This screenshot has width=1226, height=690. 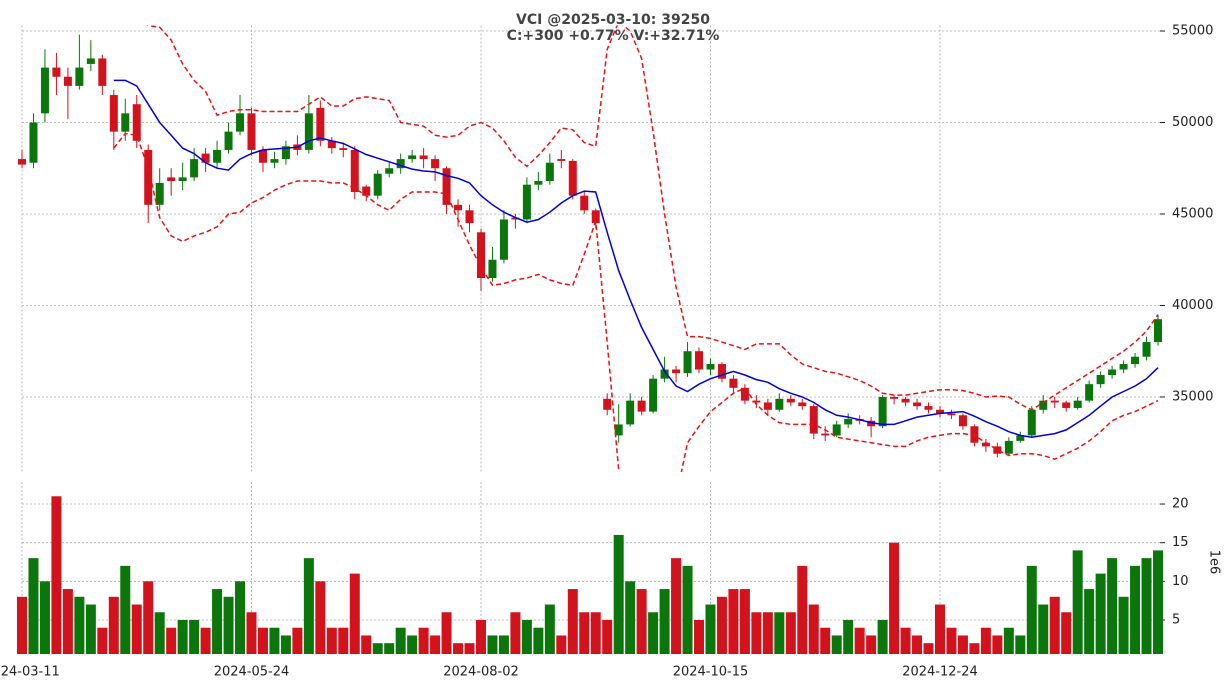 What do you see at coordinates (1214, 562) in the screenshot?
I see `volume-axis-label: 1e6` at bounding box center [1214, 562].